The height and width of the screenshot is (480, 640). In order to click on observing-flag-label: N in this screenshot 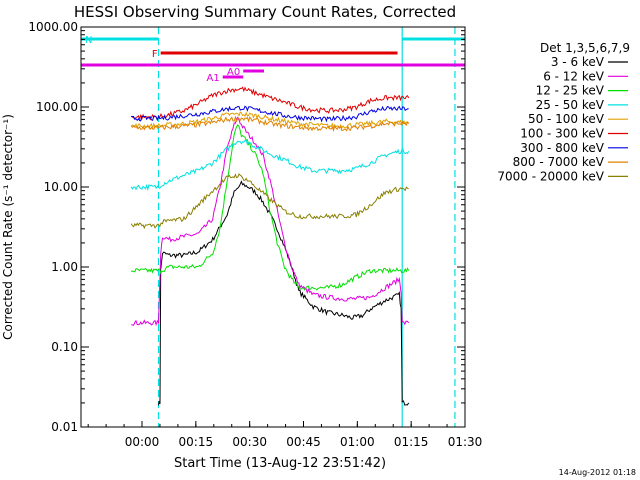, I will do `click(88, 40)`.